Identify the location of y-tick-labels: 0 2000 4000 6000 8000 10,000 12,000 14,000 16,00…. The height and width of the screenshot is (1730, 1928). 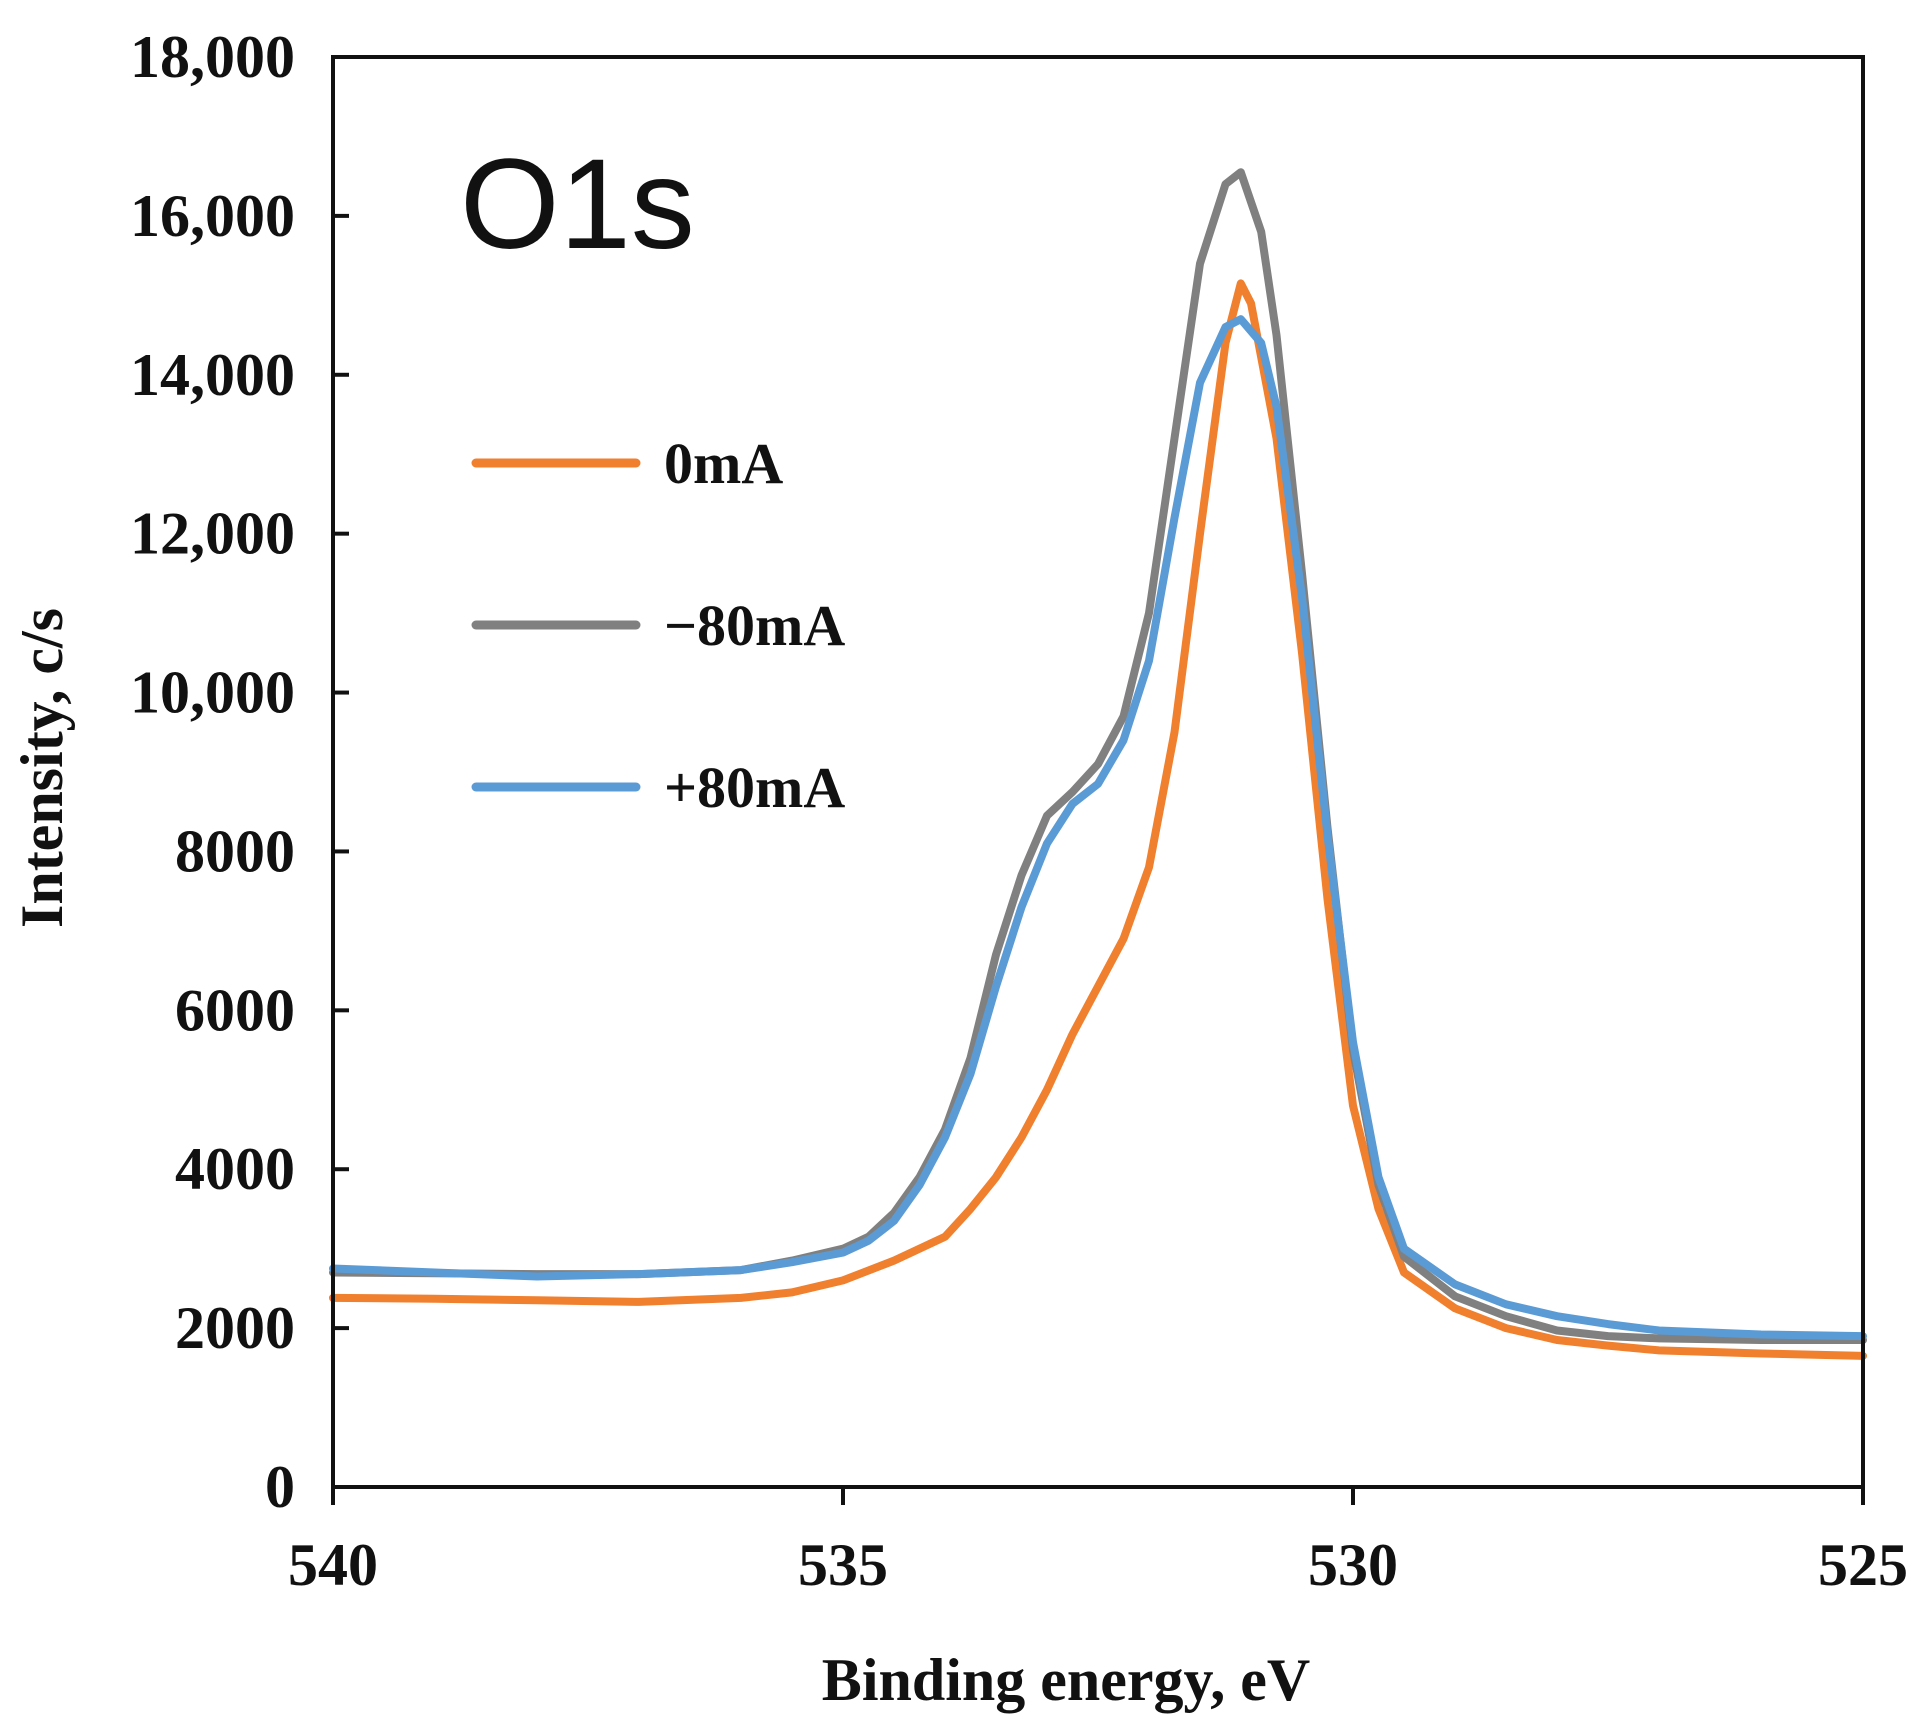
(212, 772).